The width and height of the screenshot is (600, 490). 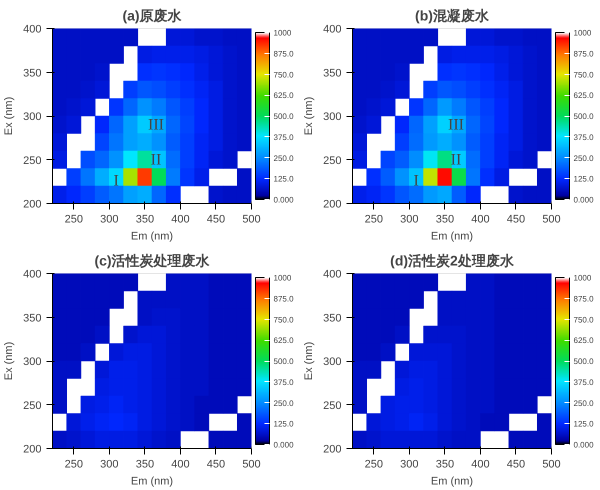 I want to click on chart-title: (c)活性炭处理废水, so click(x=152, y=260).